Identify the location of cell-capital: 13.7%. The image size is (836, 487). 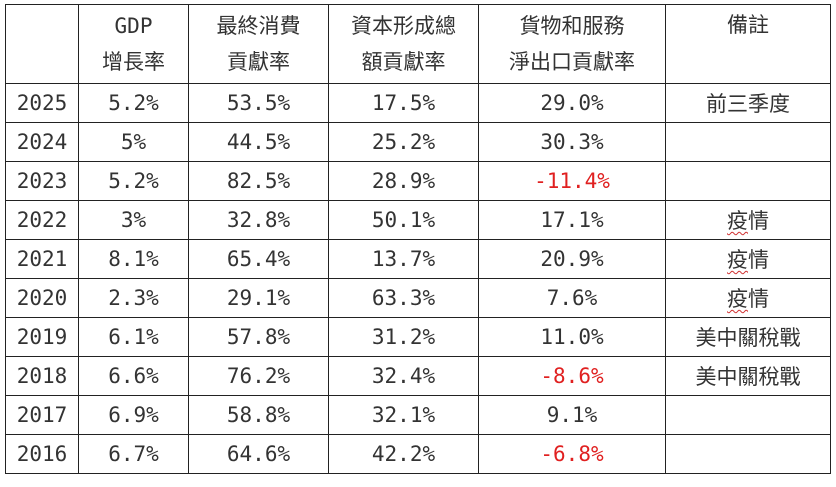
(403, 259).